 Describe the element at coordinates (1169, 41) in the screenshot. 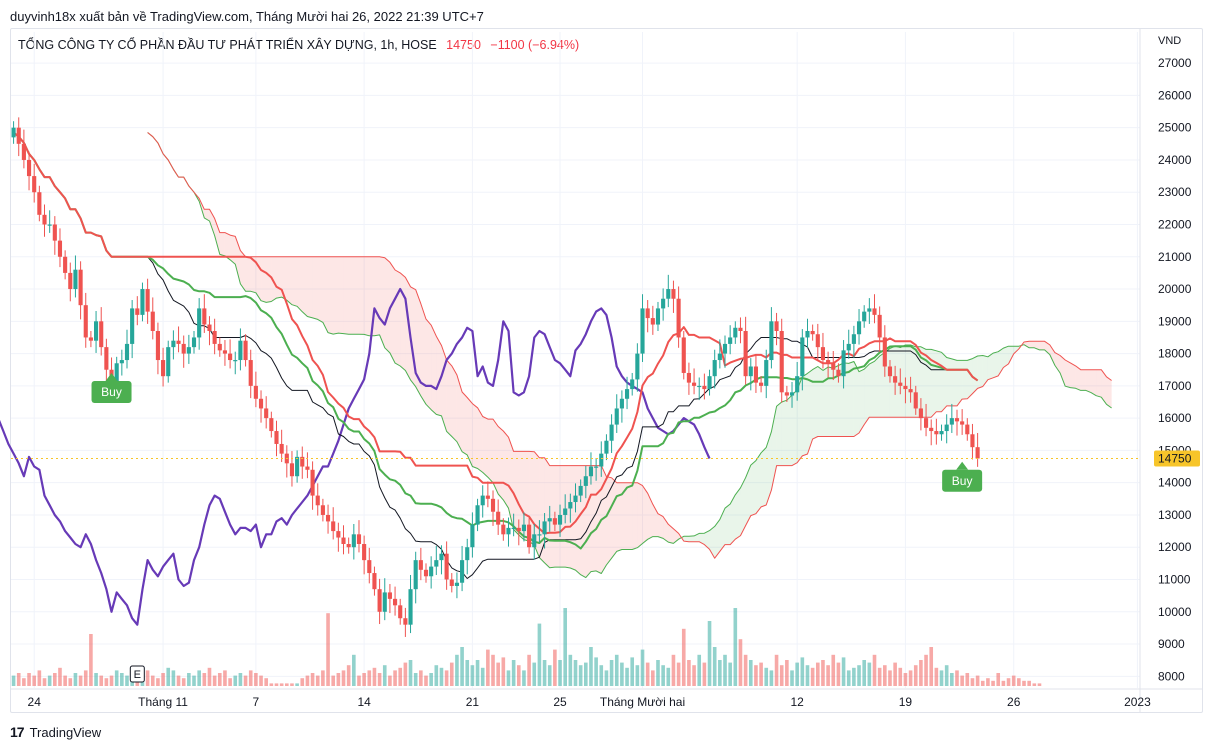

I see `axis-unit-label: VND` at that location.